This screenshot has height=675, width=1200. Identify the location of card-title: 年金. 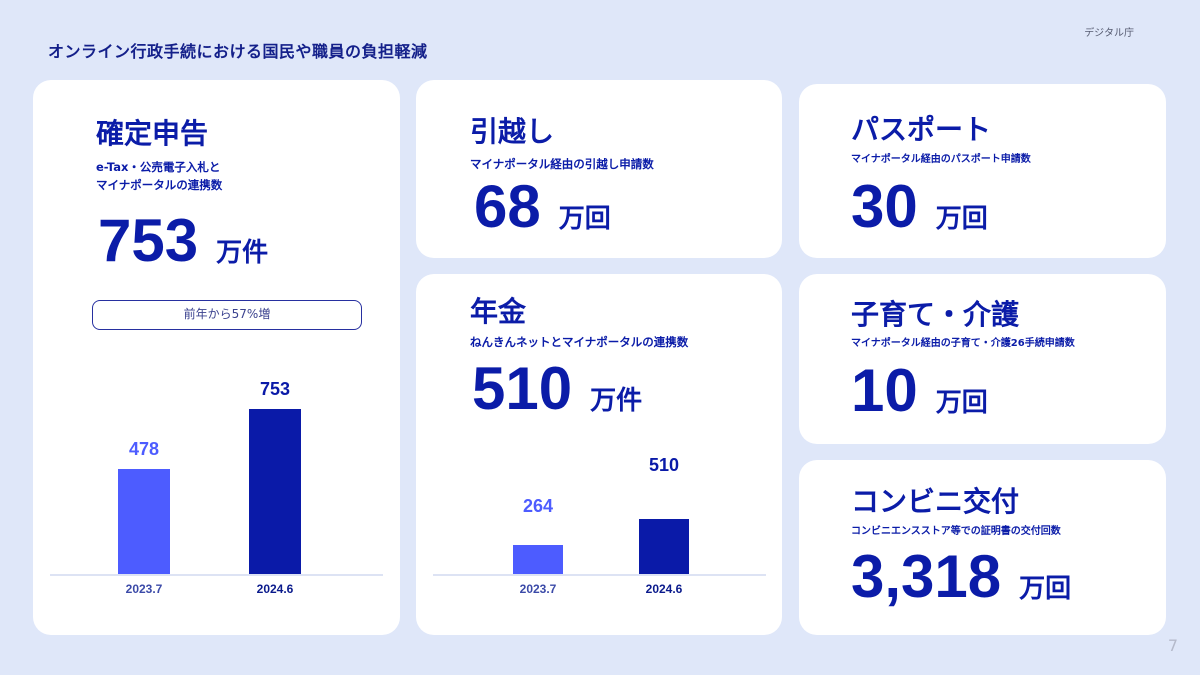
(498, 311).